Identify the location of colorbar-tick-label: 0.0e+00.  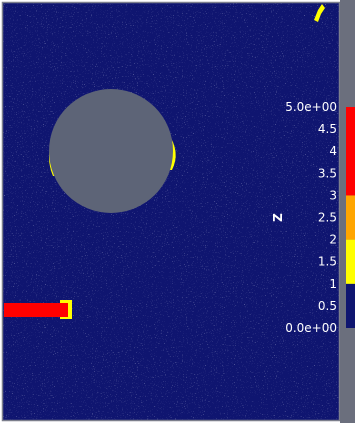
(311, 328).